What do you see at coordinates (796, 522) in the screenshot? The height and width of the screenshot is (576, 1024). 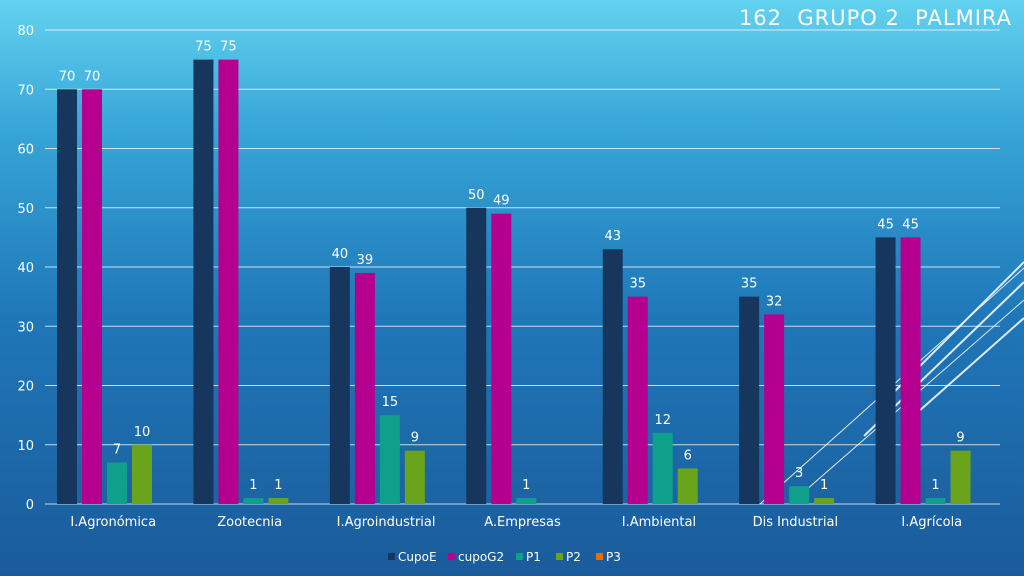 I see `x-tick-label: Dis Industrial` at bounding box center [796, 522].